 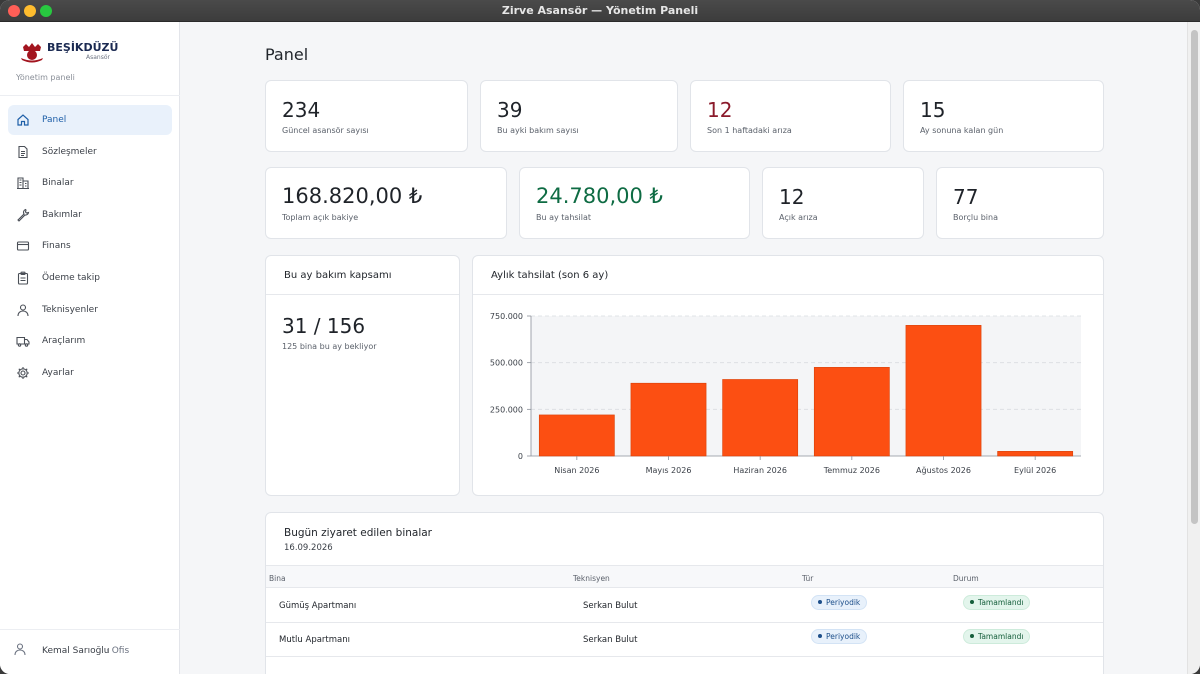 What do you see at coordinates (90, 215) in the screenshot?
I see `sidebar-item-bakimlar: Bakımlar` at bounding box center [90, 215].